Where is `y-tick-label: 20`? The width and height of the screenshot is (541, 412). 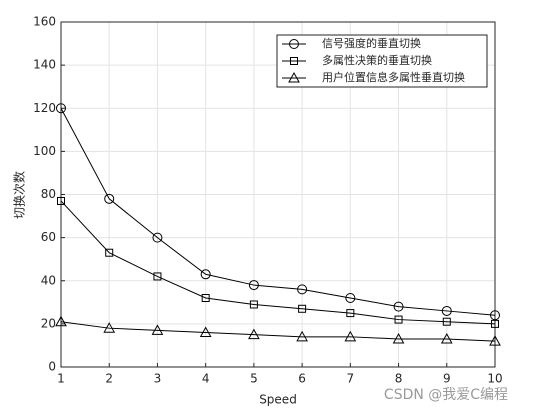 y-tick-label: 20 is located at coordinates (48, 323).